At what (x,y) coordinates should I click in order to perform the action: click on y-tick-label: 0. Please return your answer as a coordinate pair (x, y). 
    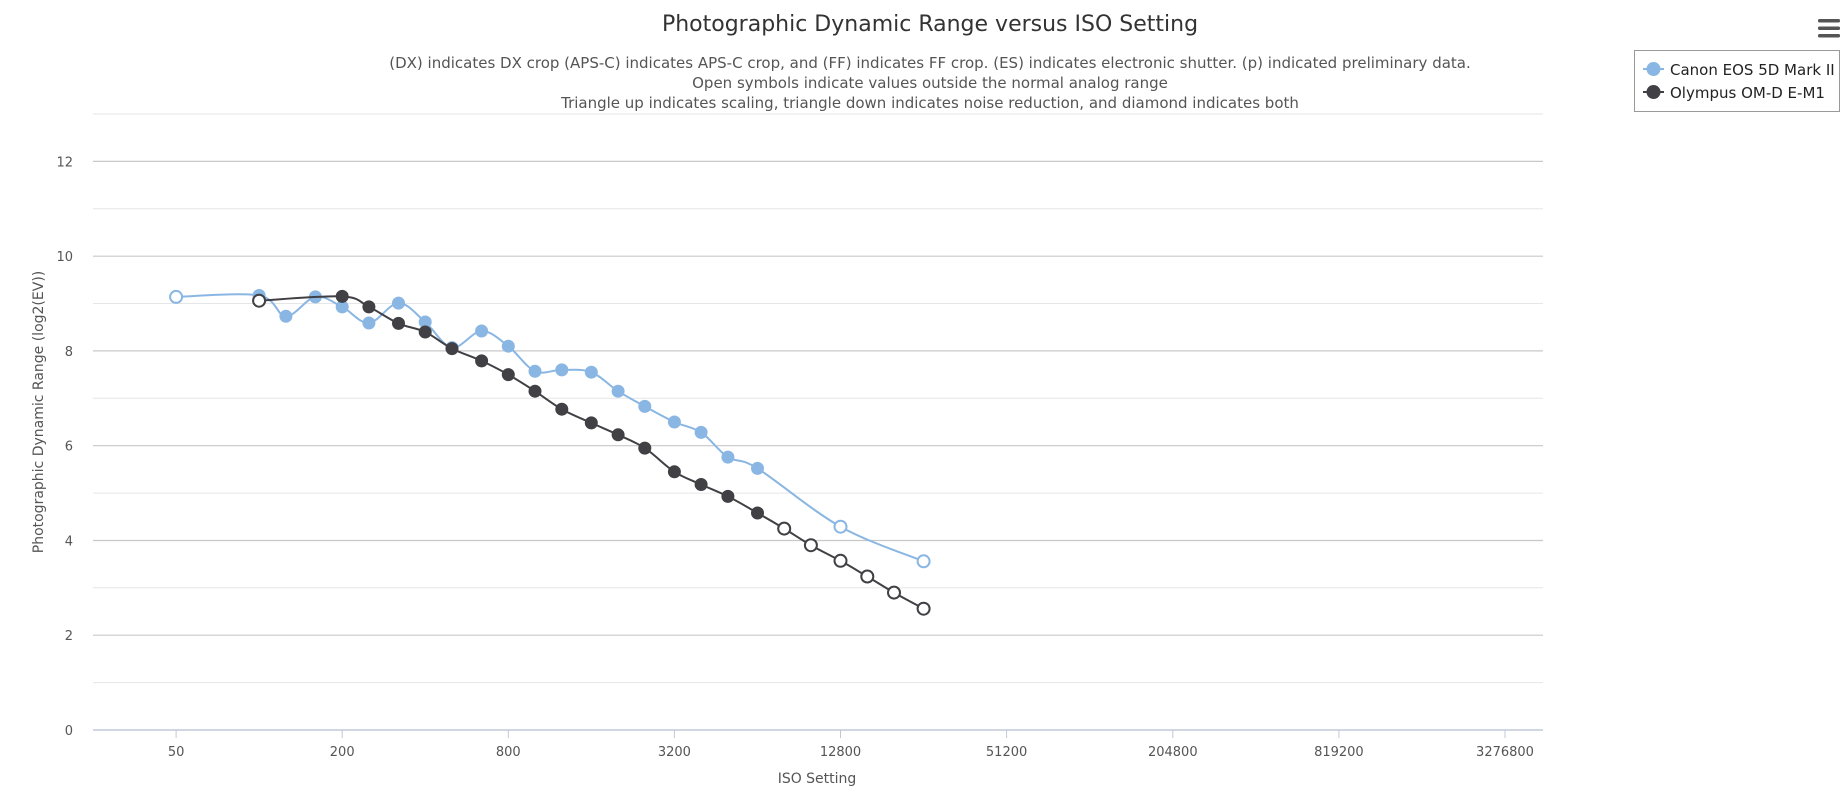
    Looking at the image, I should click on (69, 731).